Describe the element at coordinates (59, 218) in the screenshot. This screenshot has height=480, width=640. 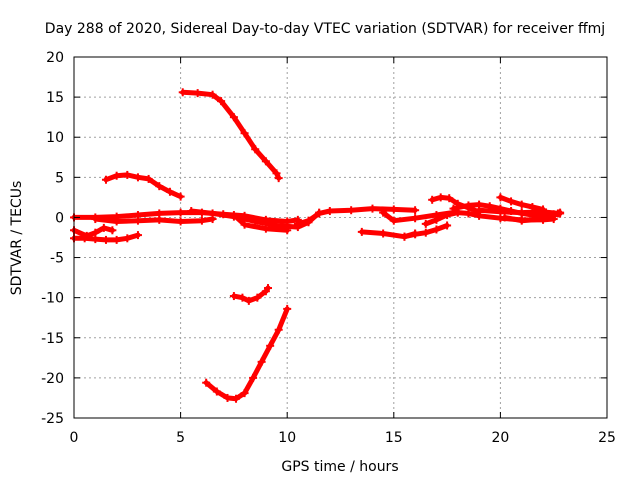
I see `y-tick-label: 0` at that location.